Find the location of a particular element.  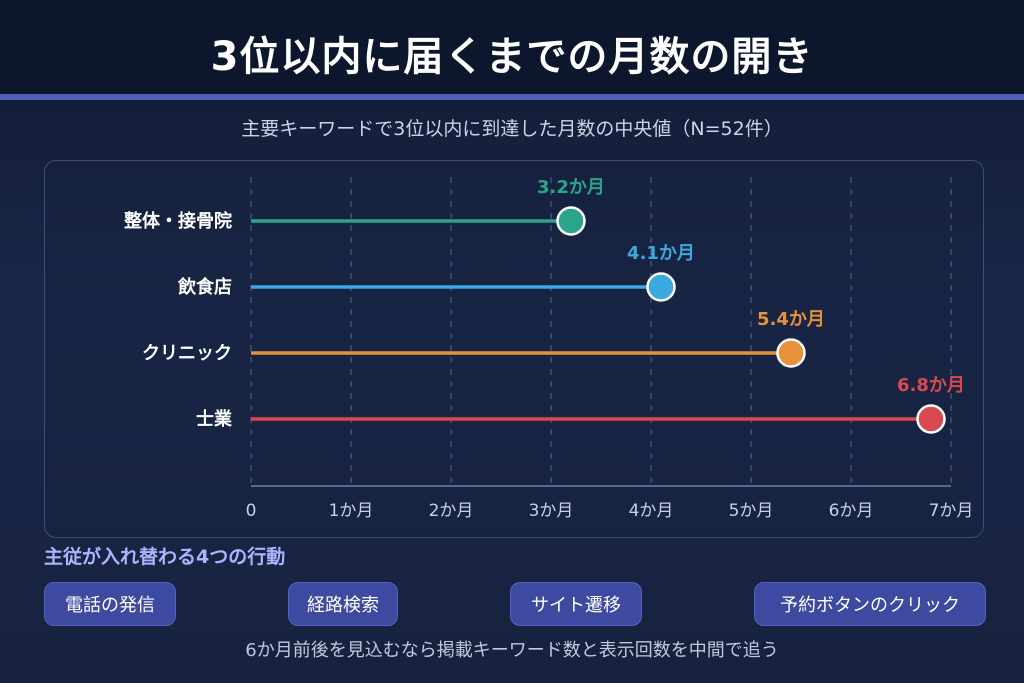

x-tick-label: 3か月 is located at coordinates (551, 511).